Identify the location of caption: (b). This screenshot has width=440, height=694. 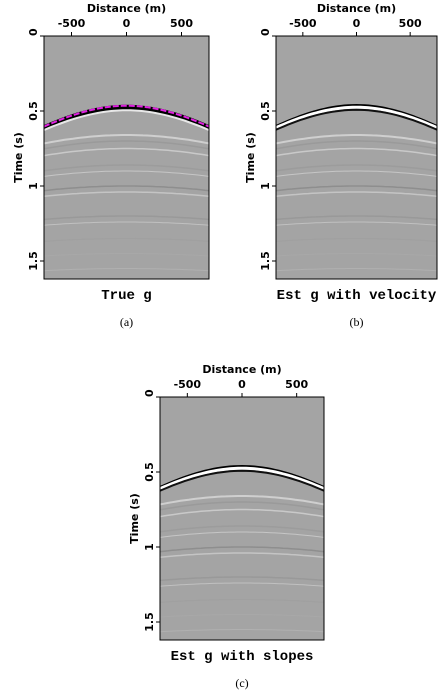
(357, 322).